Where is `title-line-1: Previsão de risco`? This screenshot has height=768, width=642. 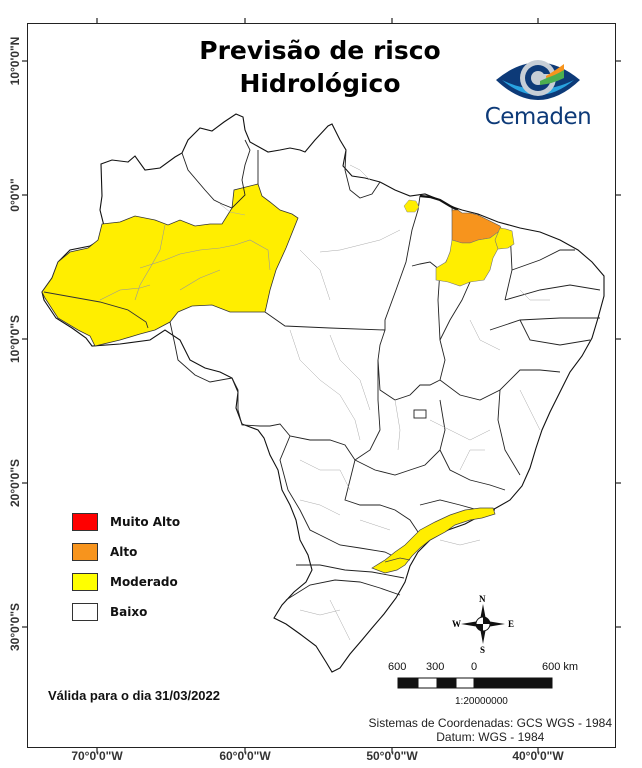 title-line-1: Previsão de risco is located at coordinates (320, 50).